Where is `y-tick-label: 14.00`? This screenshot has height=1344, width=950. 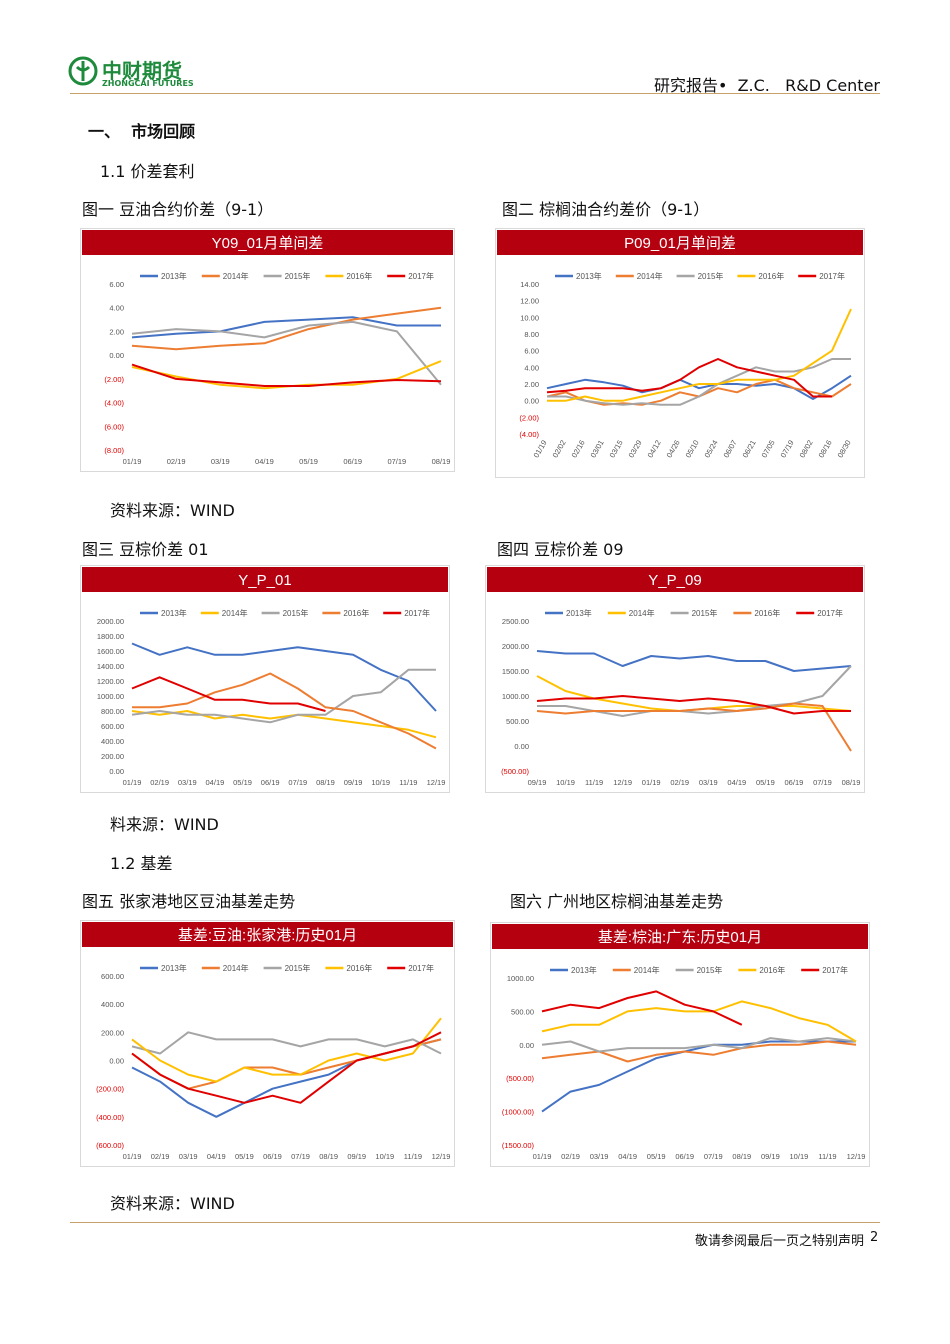 y-tick-label: 14.00 is located at coordinates (529, 284).